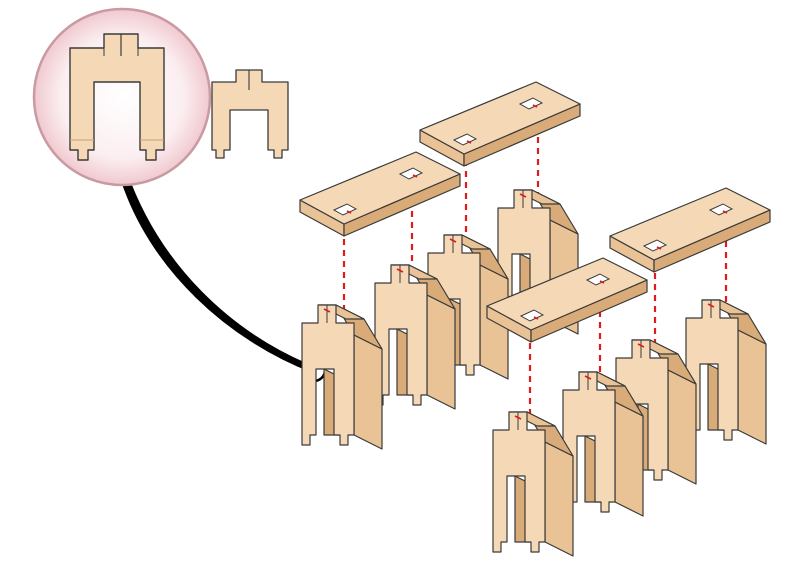 Image resolution: width=800 pixels, height=565 pixels. Describe the element at coordinates (726, 372) in the screenshot. I see `leg-right-back` at that location.